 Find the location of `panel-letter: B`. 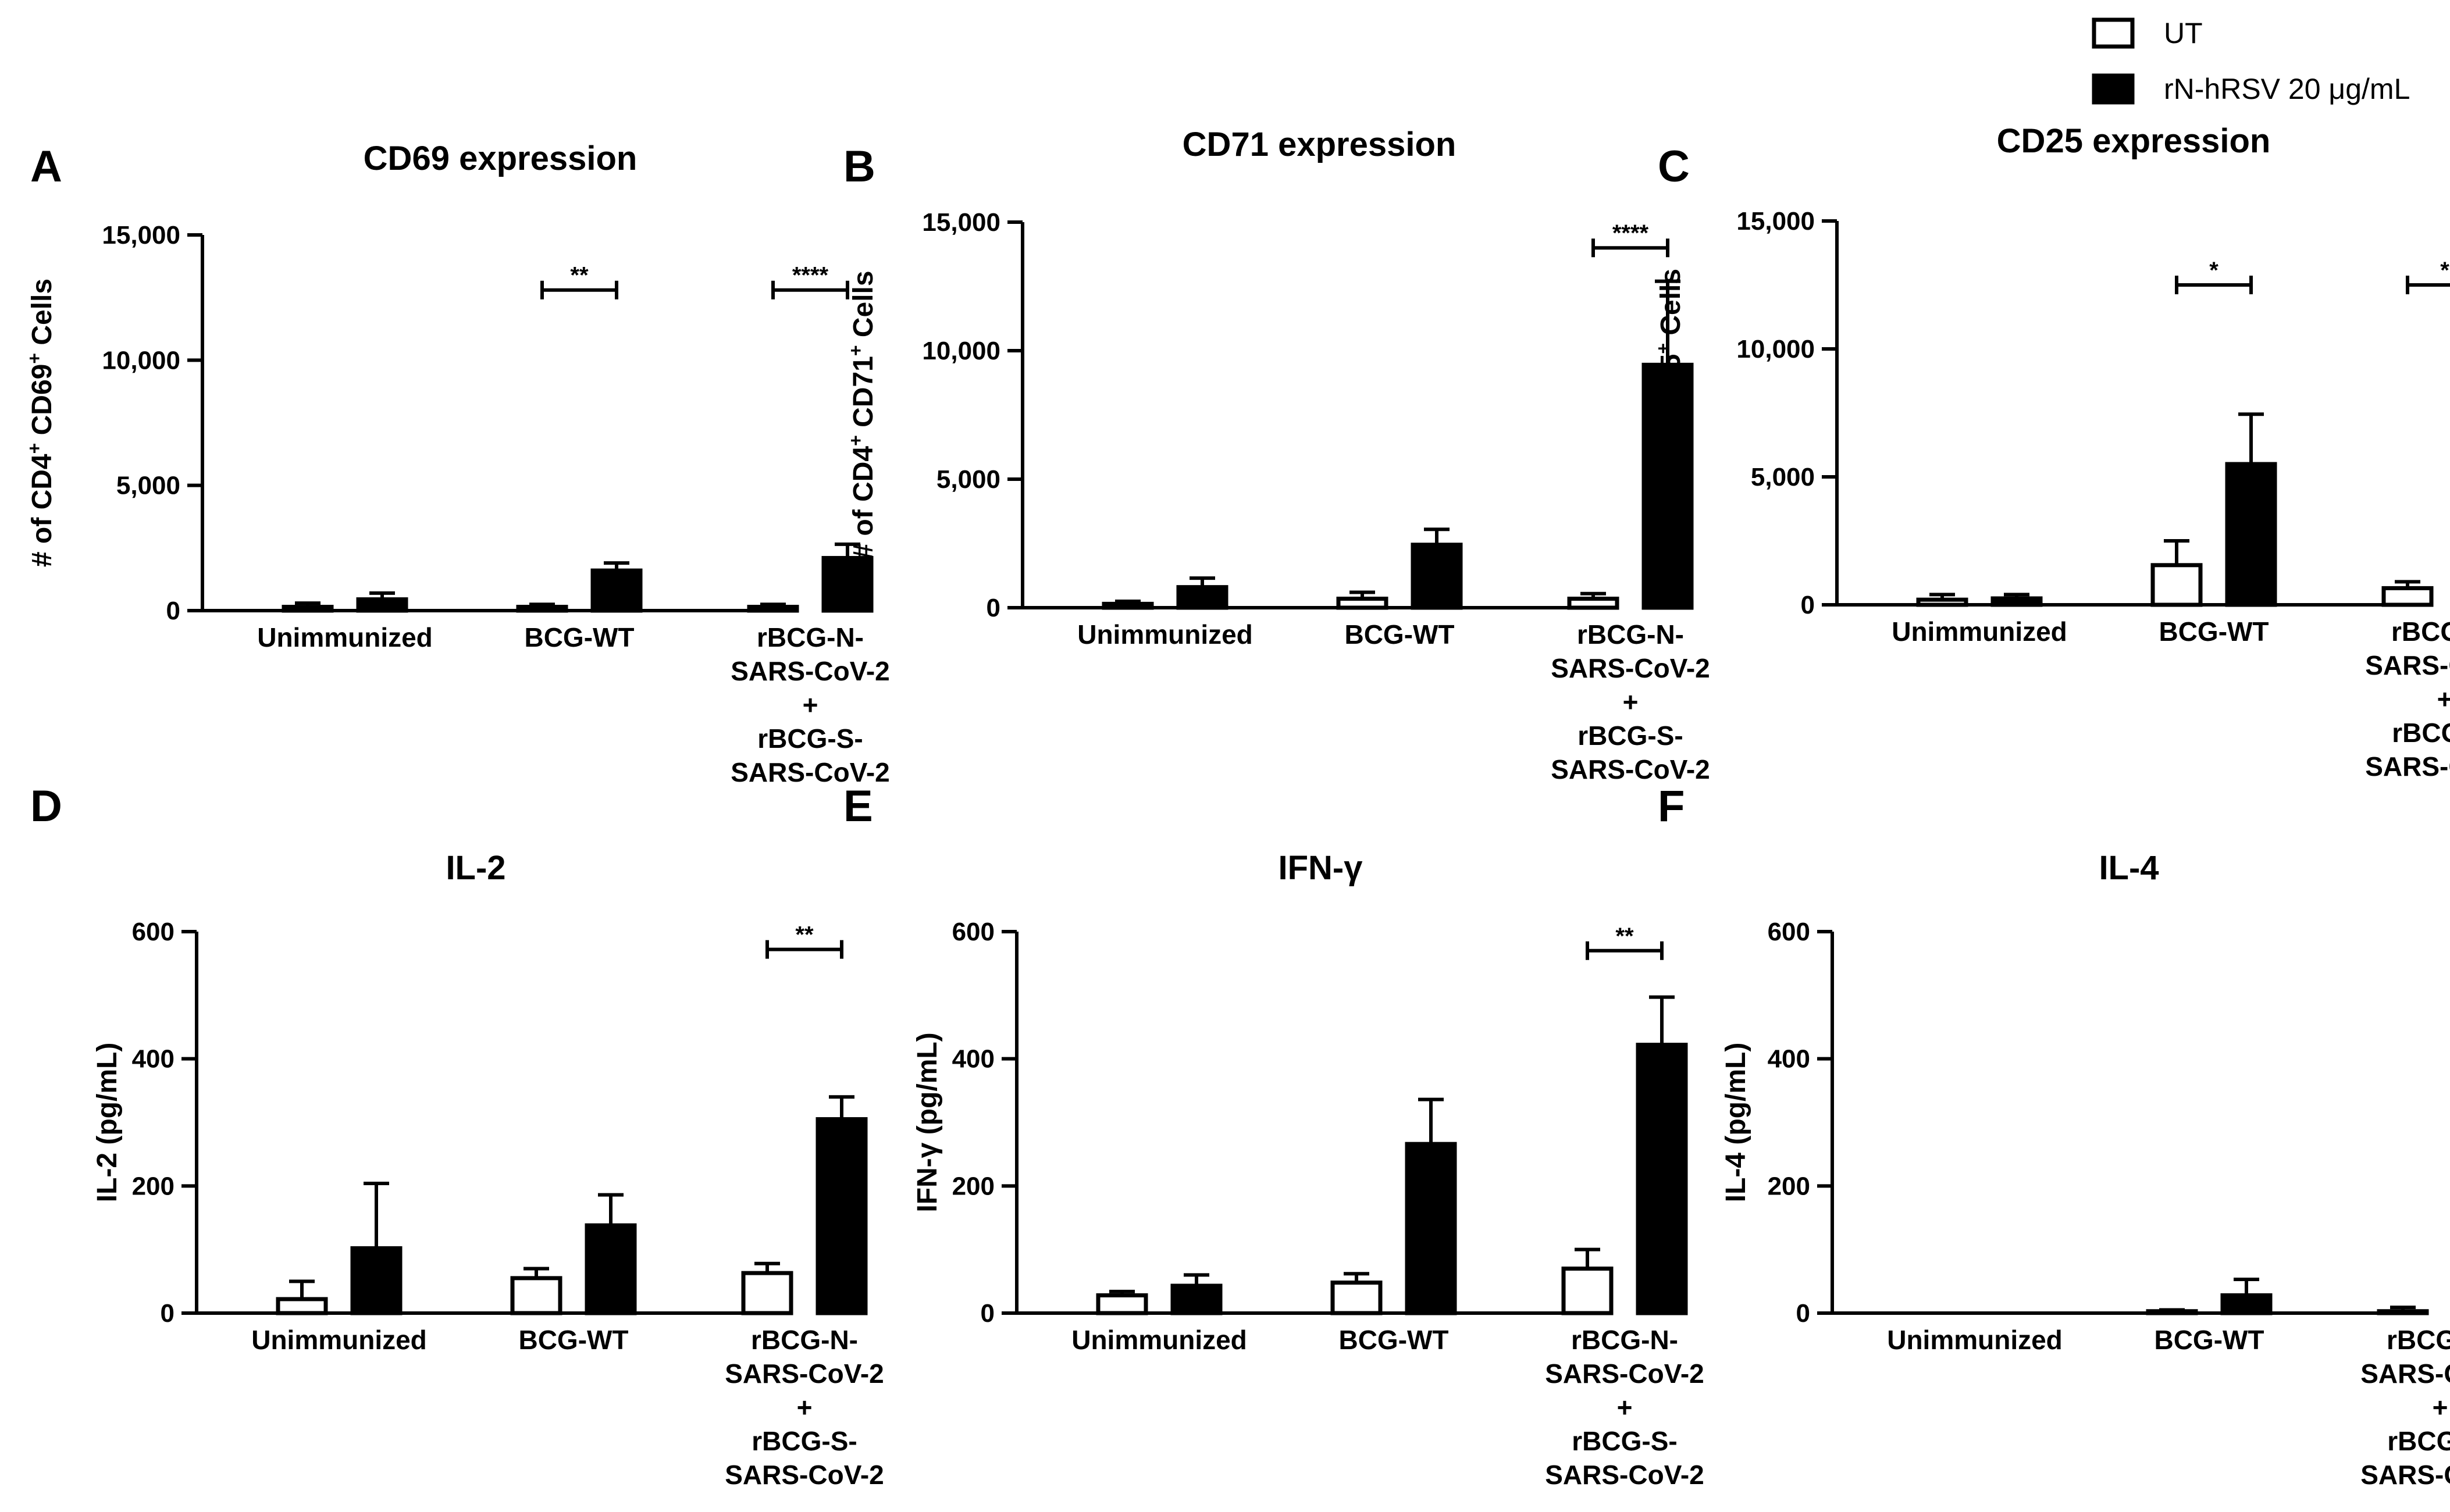

panel-letter: B is located at coordinates (859, 166).